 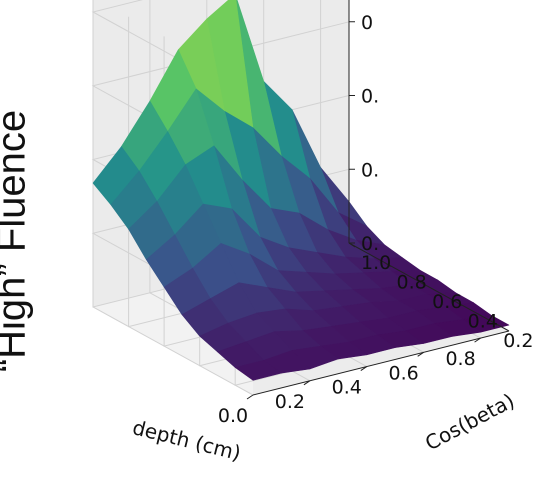 I want to click on cosbeta-axis-line, so click(x=429, y=287).